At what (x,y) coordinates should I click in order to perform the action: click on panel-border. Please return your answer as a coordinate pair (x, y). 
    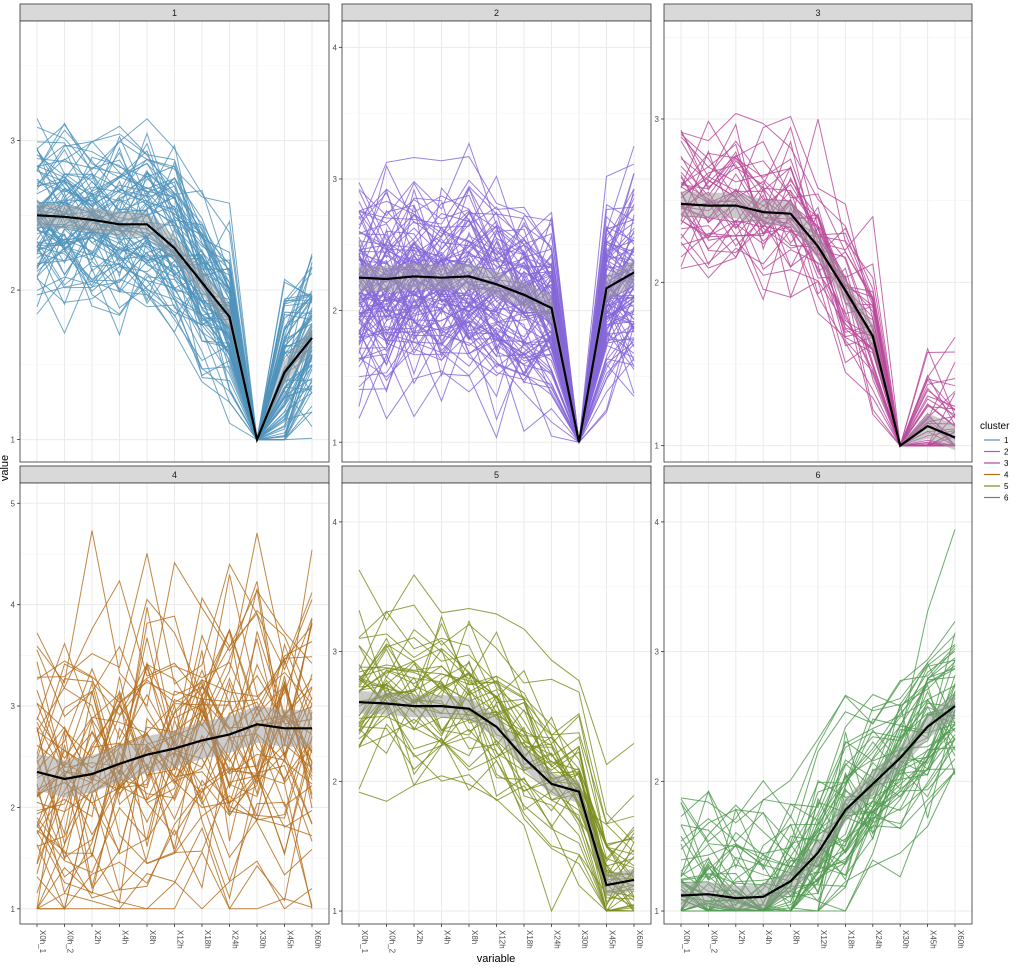
    Looking at the image, I should click on (174, 241).